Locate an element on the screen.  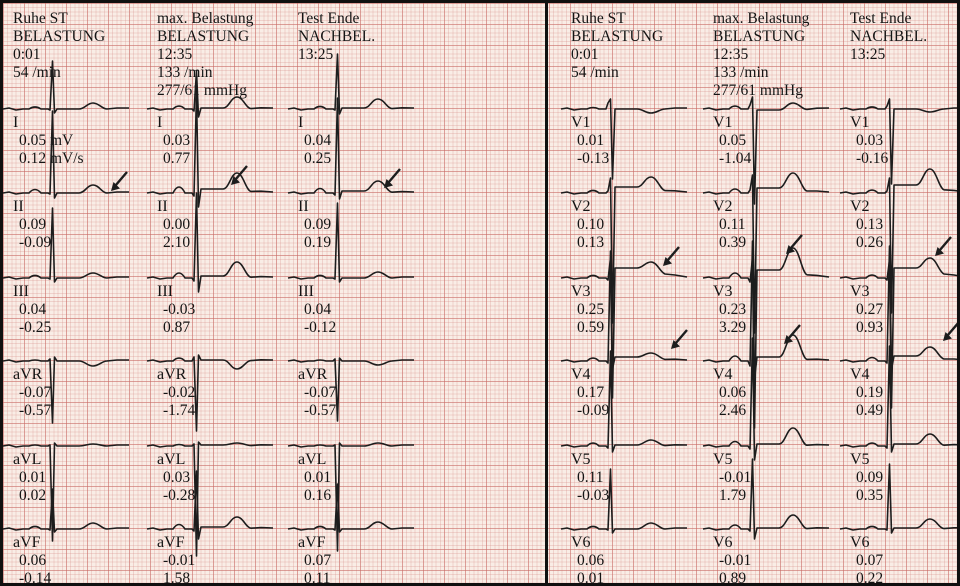
lead-label: V3 is located at coordinates (723, 291).